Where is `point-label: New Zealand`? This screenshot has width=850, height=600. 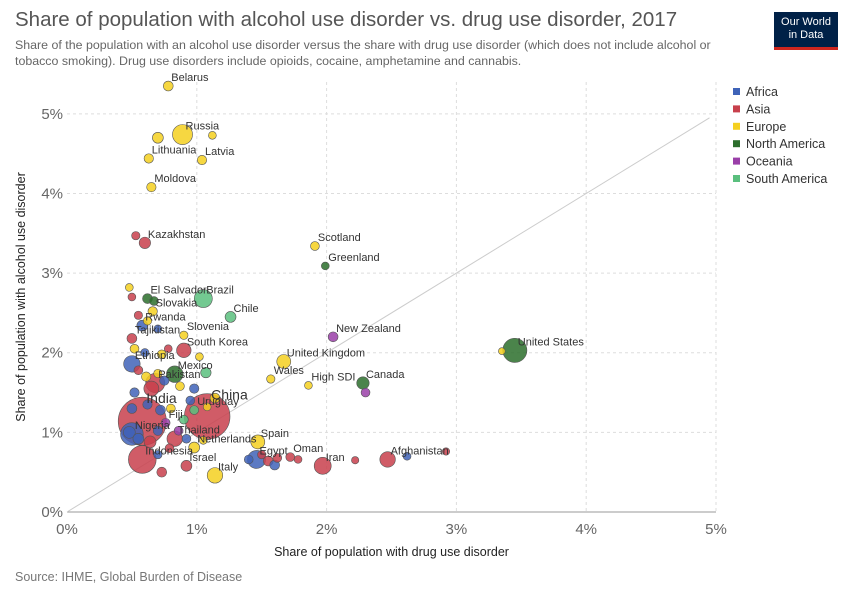 point-label: New Zealand is located at coordinates (368, 329).